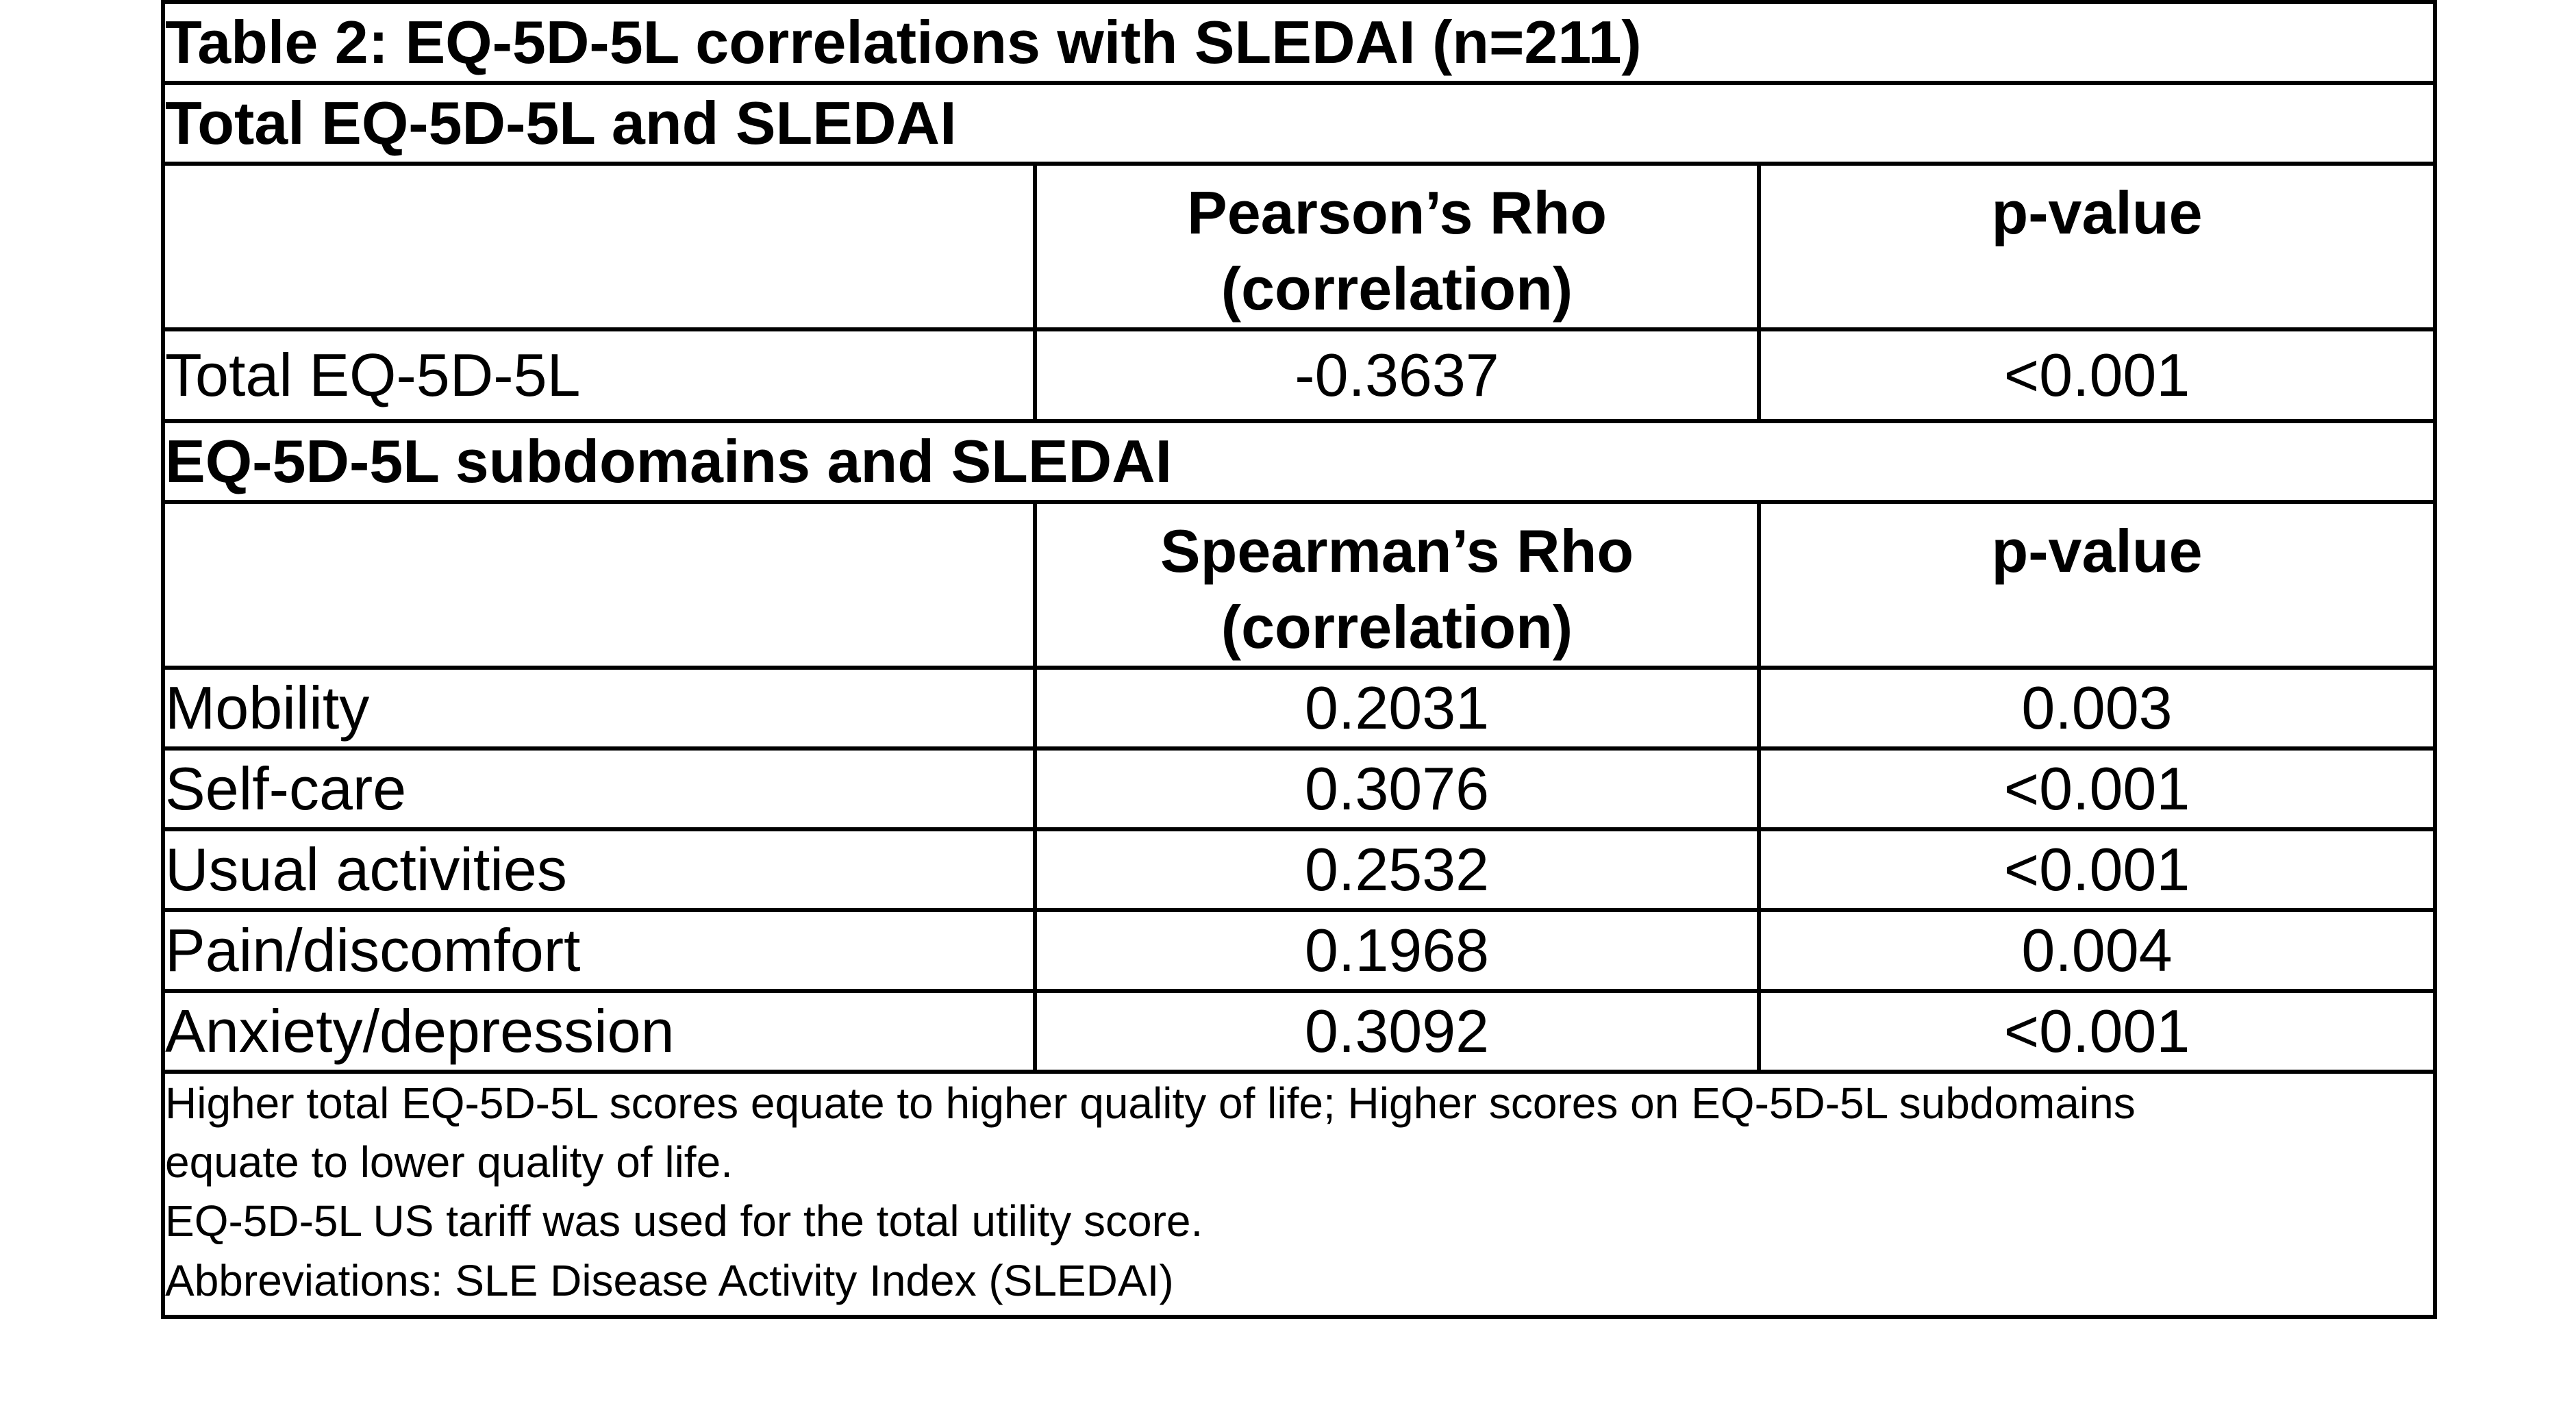 Image resolution: width=2576 pixels, height=1423 pixels. I want to click on pearsons-rho-header-cell: Pearson’s Rho (correlation), so click(1397, 246).